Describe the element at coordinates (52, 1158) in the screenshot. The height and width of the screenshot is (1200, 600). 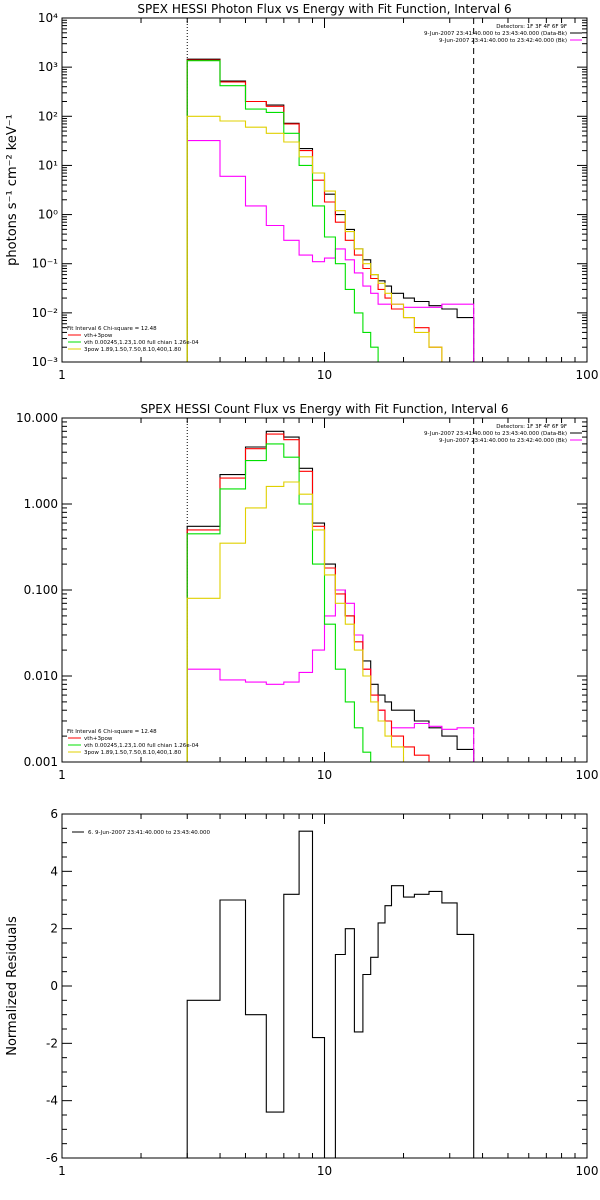
I see `y-tick-label: -6` at that location.